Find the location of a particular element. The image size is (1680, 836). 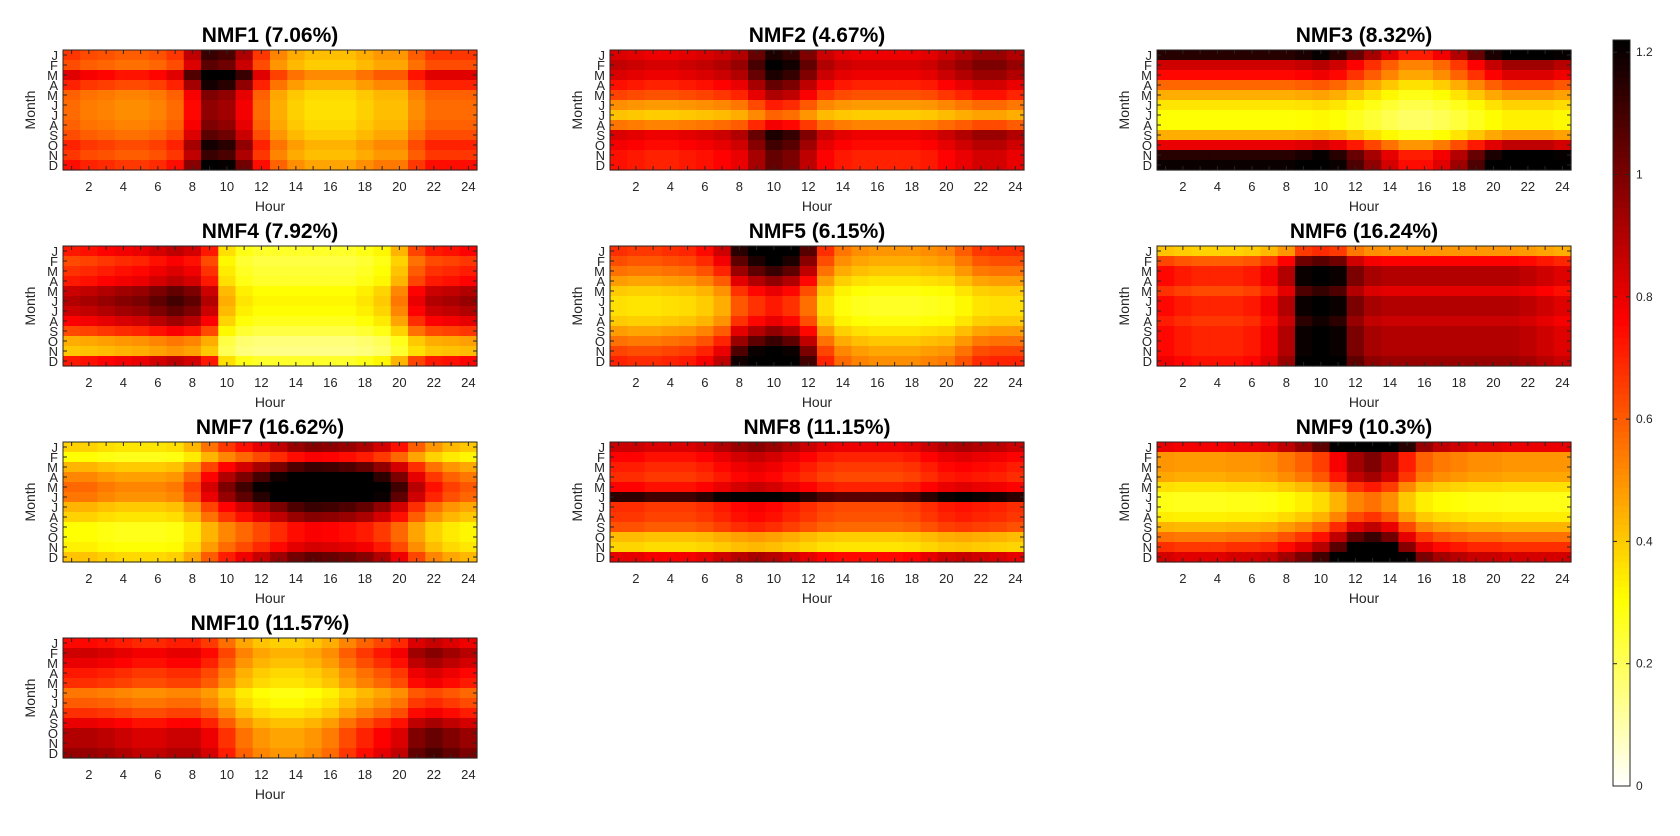

axes-frame is located at coordinates (817, 110).